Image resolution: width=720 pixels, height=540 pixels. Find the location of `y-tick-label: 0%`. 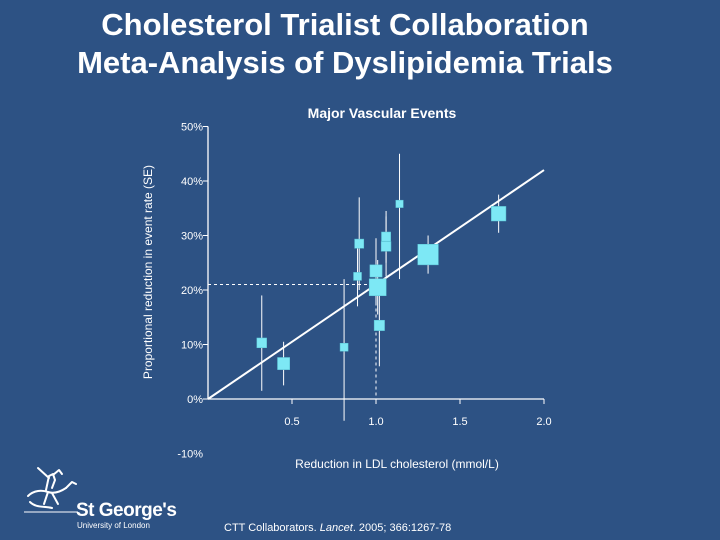

y-tick-label: 0% is located at coordinates (195, 400).